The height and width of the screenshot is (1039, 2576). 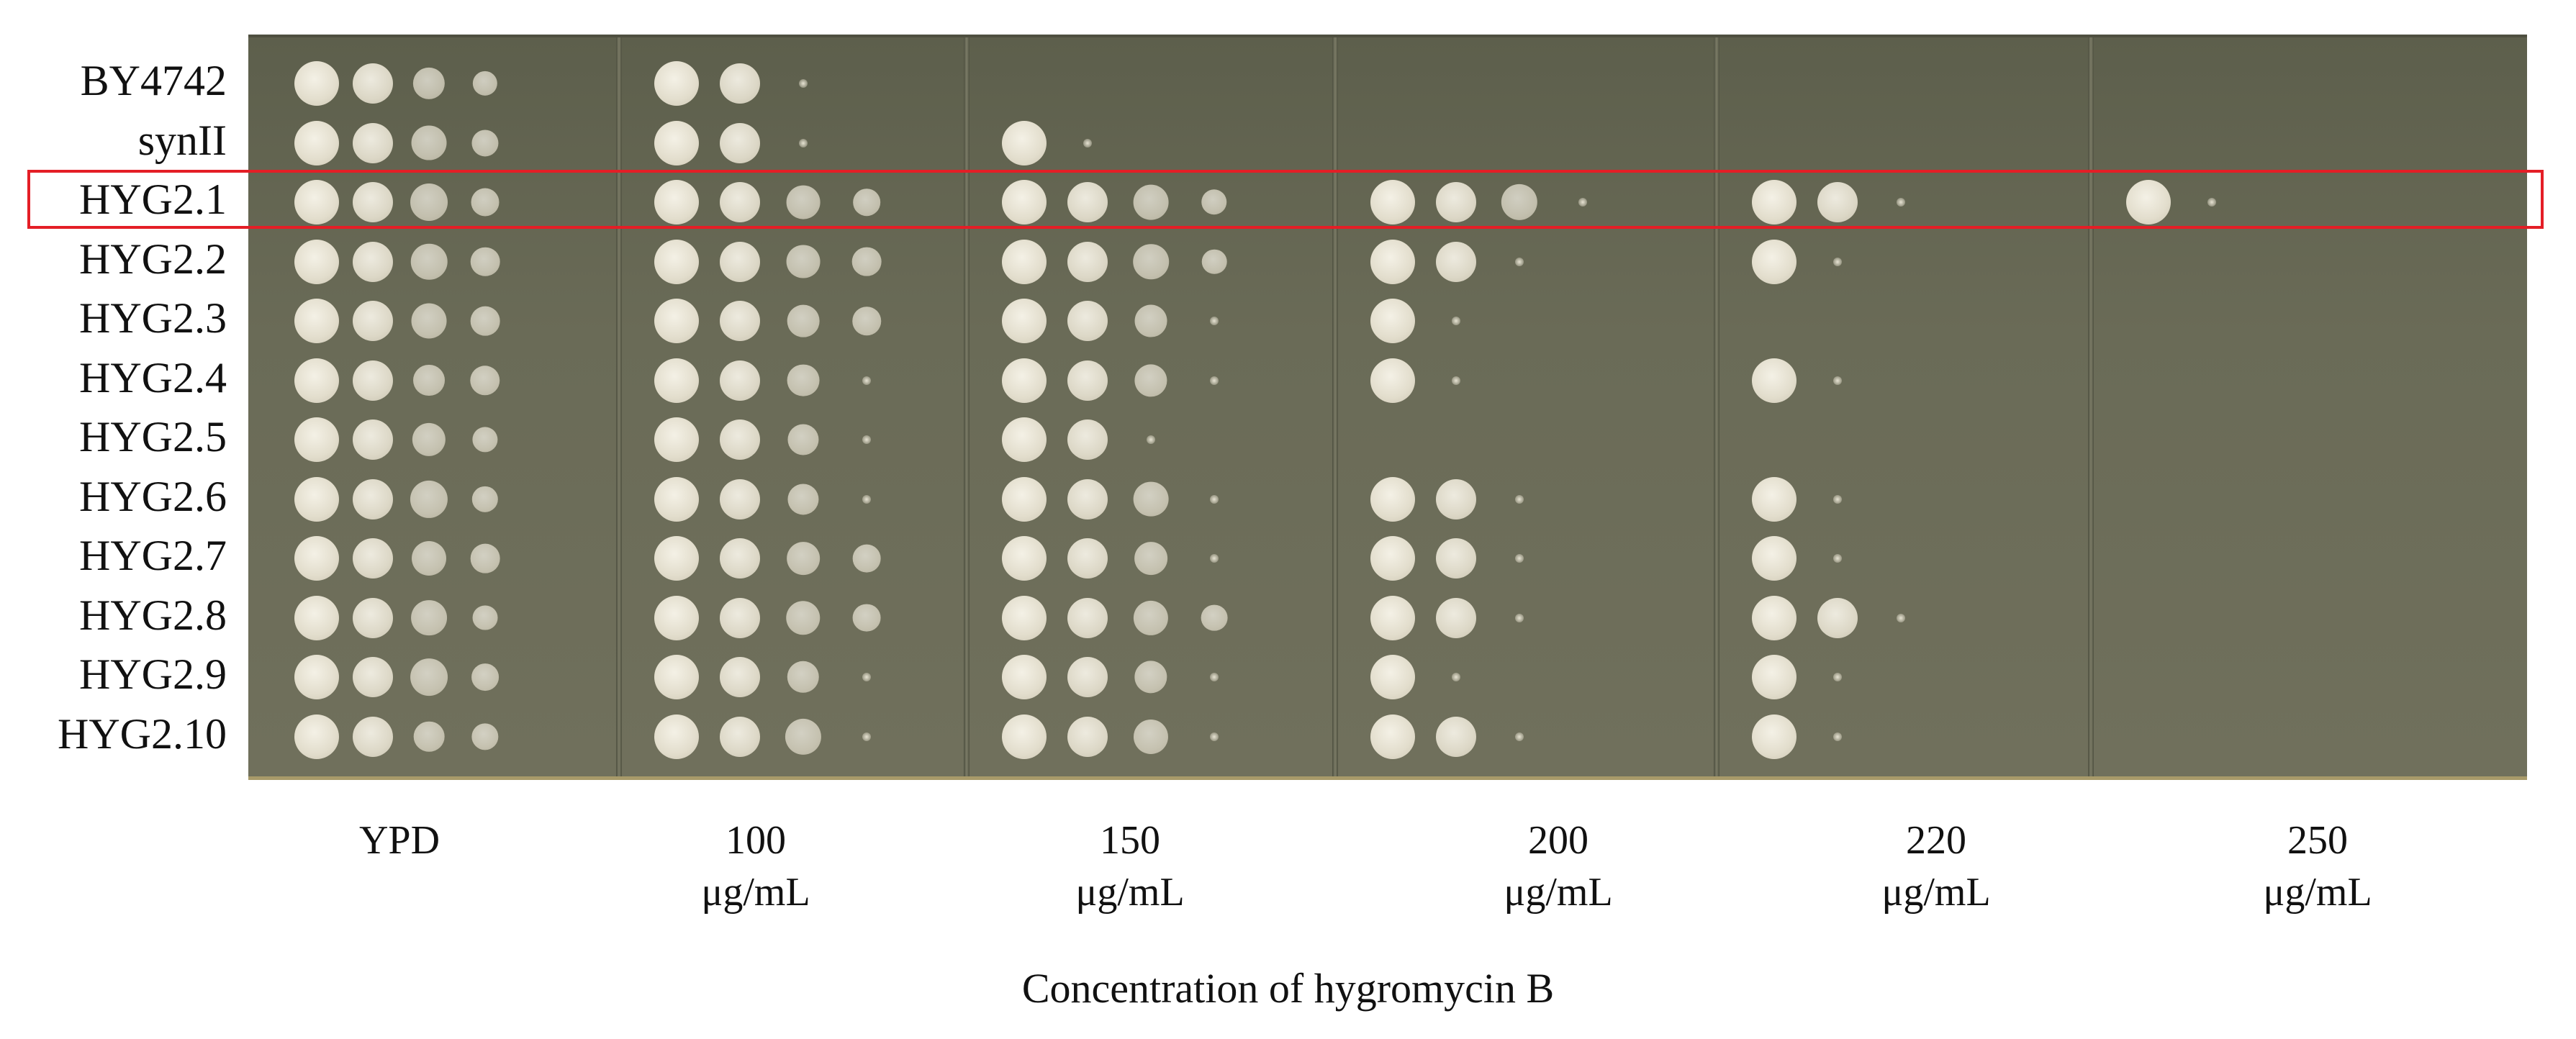 I want to click on condition-label: YPD, so click(x=399, y=840).